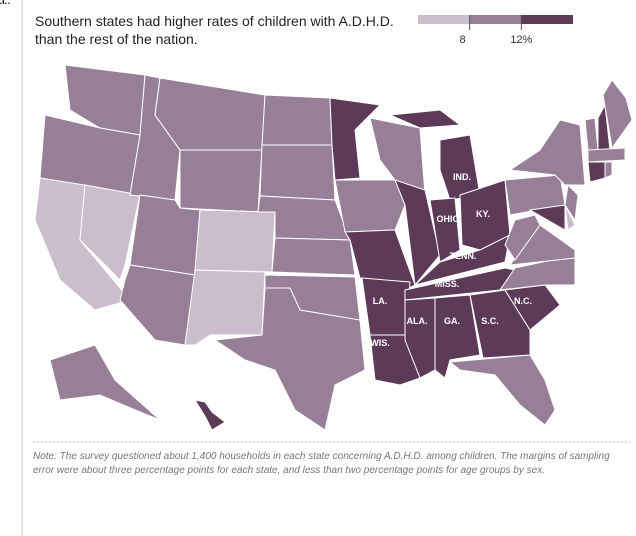  I want to click on state-label: WIS., so click(380, 343).